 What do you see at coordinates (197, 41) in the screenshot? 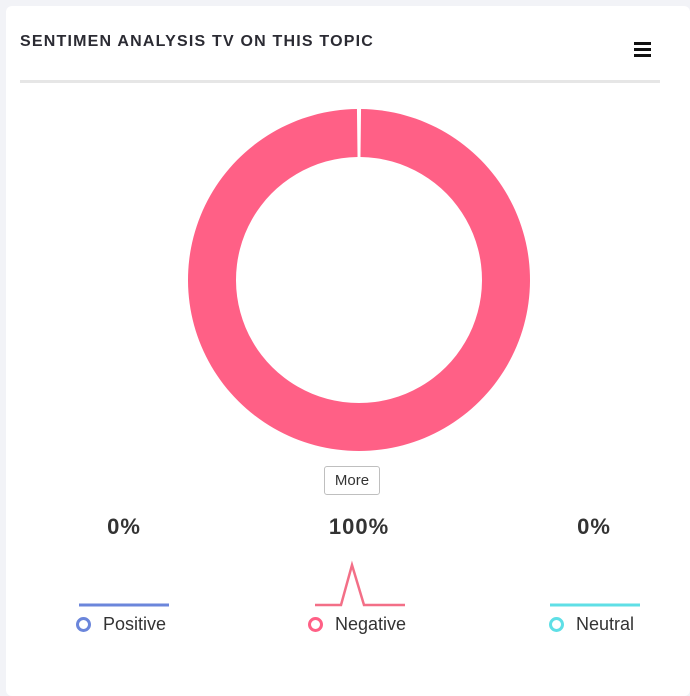
I see `card-title: SENTIMEN ANALYSIS TV ON THIS TOPIC` at bounding box center [197, 41].